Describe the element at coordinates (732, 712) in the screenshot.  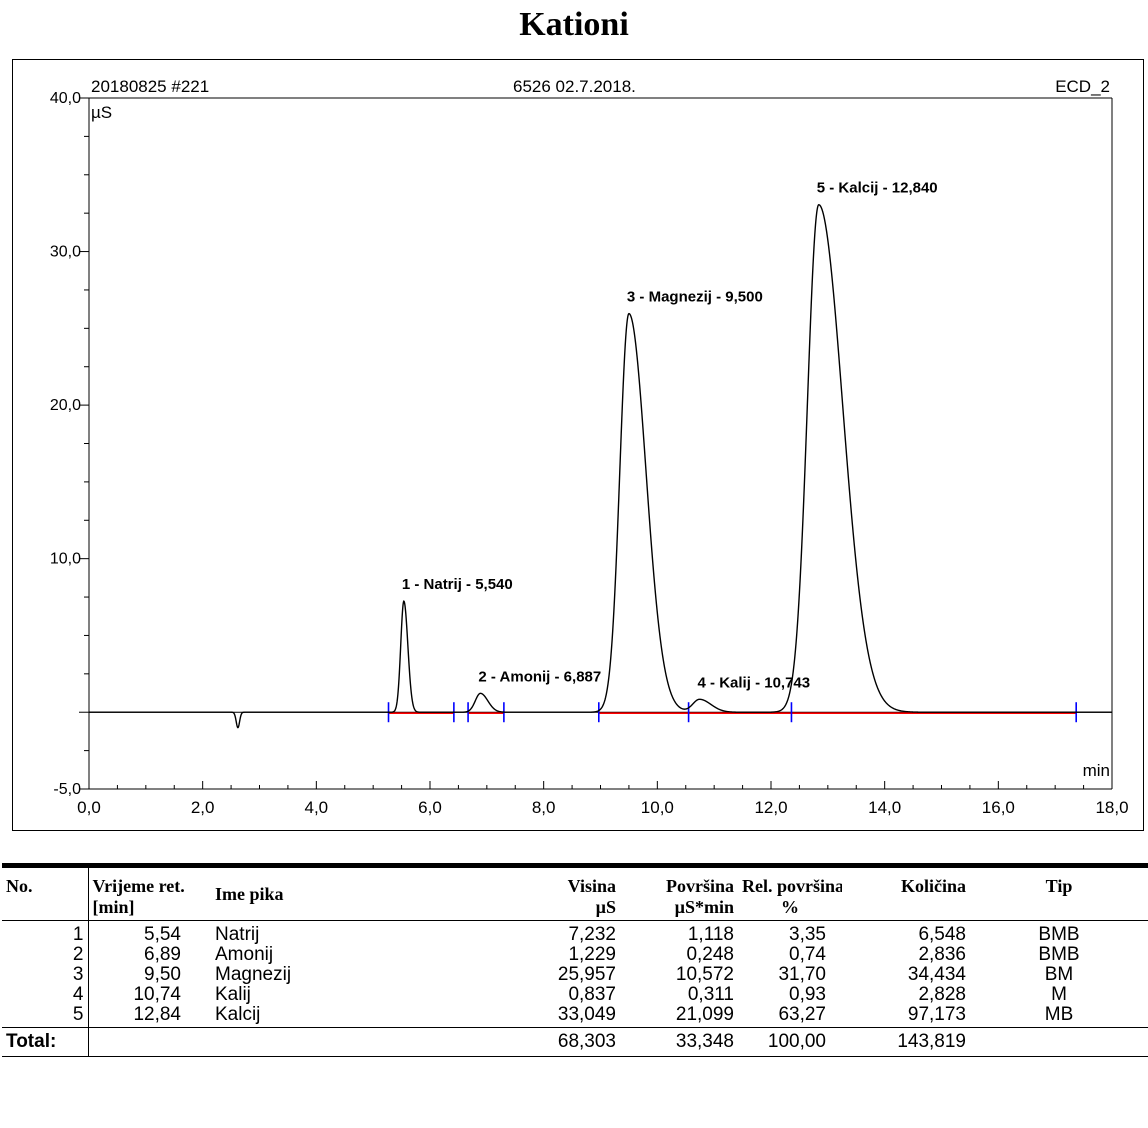
I see `integration-markers` at that location.